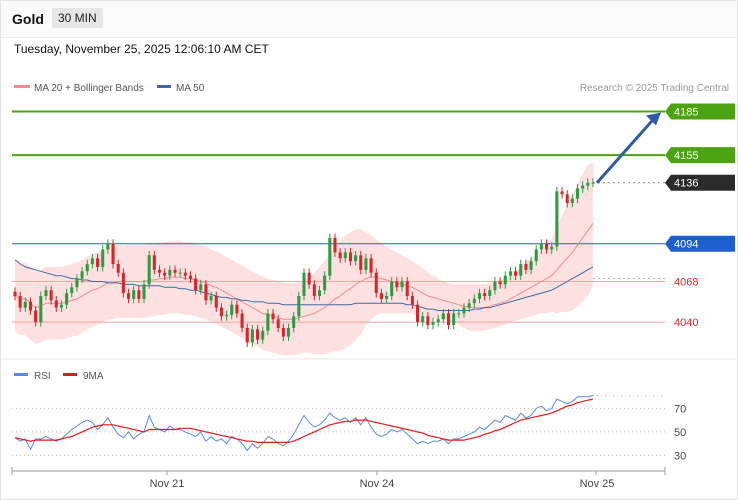 This screenshot has height=500, width=738. I want to click on price-label-4094: 4094, so click(700, 243).